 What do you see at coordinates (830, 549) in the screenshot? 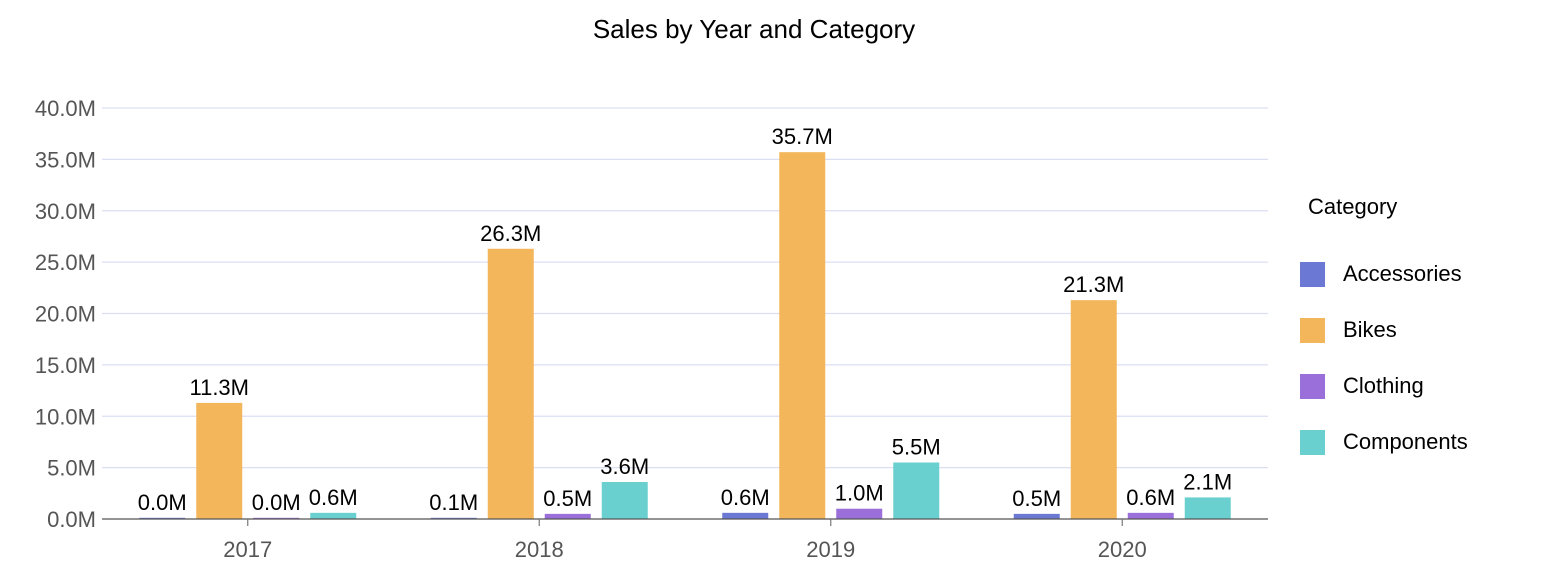
I see `x-tick-label: 2019` at bounding box center [830, 549].